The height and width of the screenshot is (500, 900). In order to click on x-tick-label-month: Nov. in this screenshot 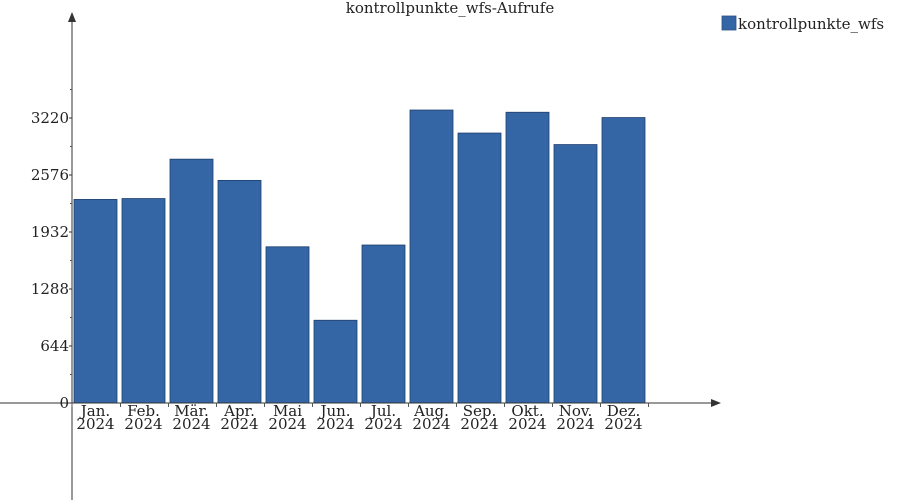, I will do `click(576, 411)`.